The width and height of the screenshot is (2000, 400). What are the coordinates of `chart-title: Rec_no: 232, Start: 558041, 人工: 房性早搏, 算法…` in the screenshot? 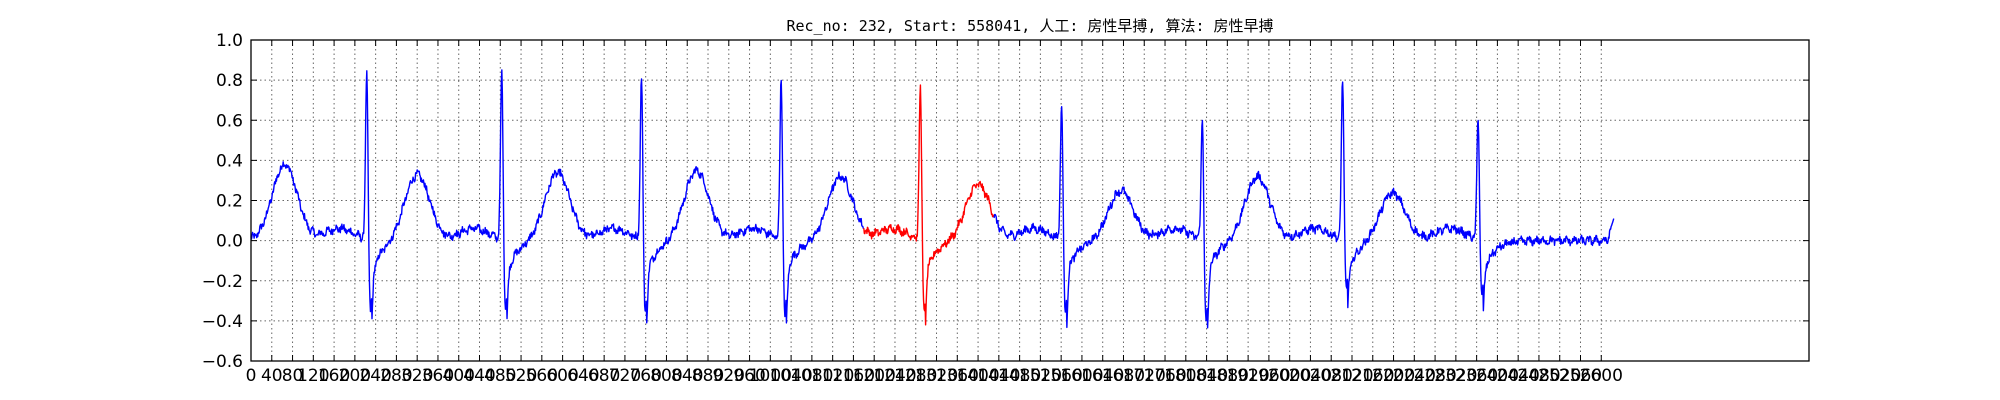 It's located at (1030, 26).